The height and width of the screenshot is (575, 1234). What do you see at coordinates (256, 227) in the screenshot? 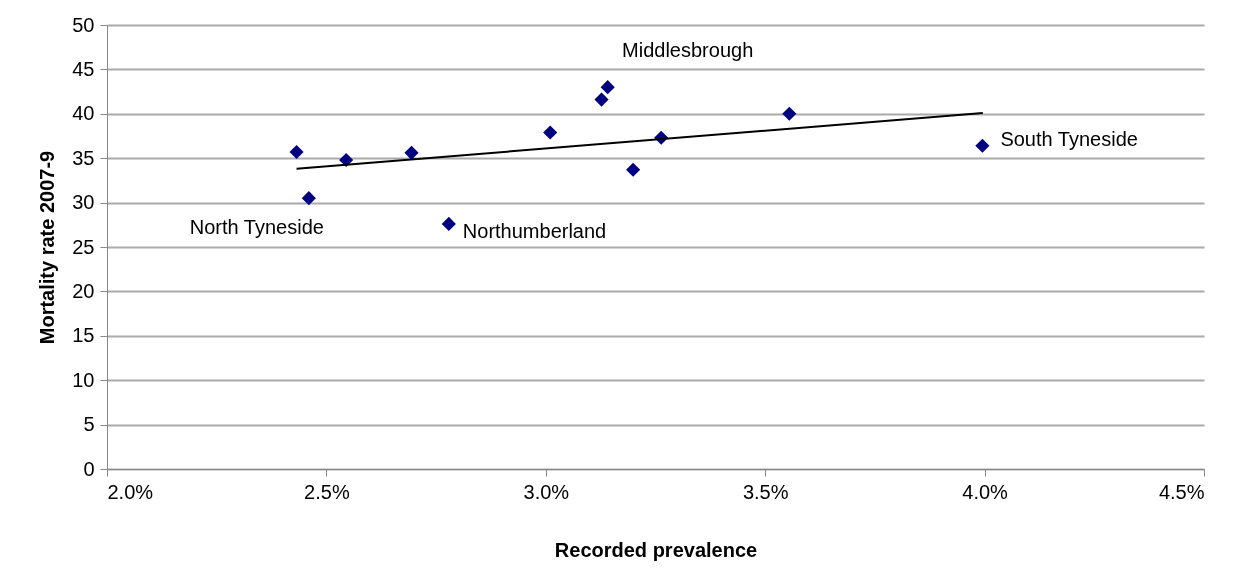
I see `annotation: North Tyneside` at bounding box center [256, 227].